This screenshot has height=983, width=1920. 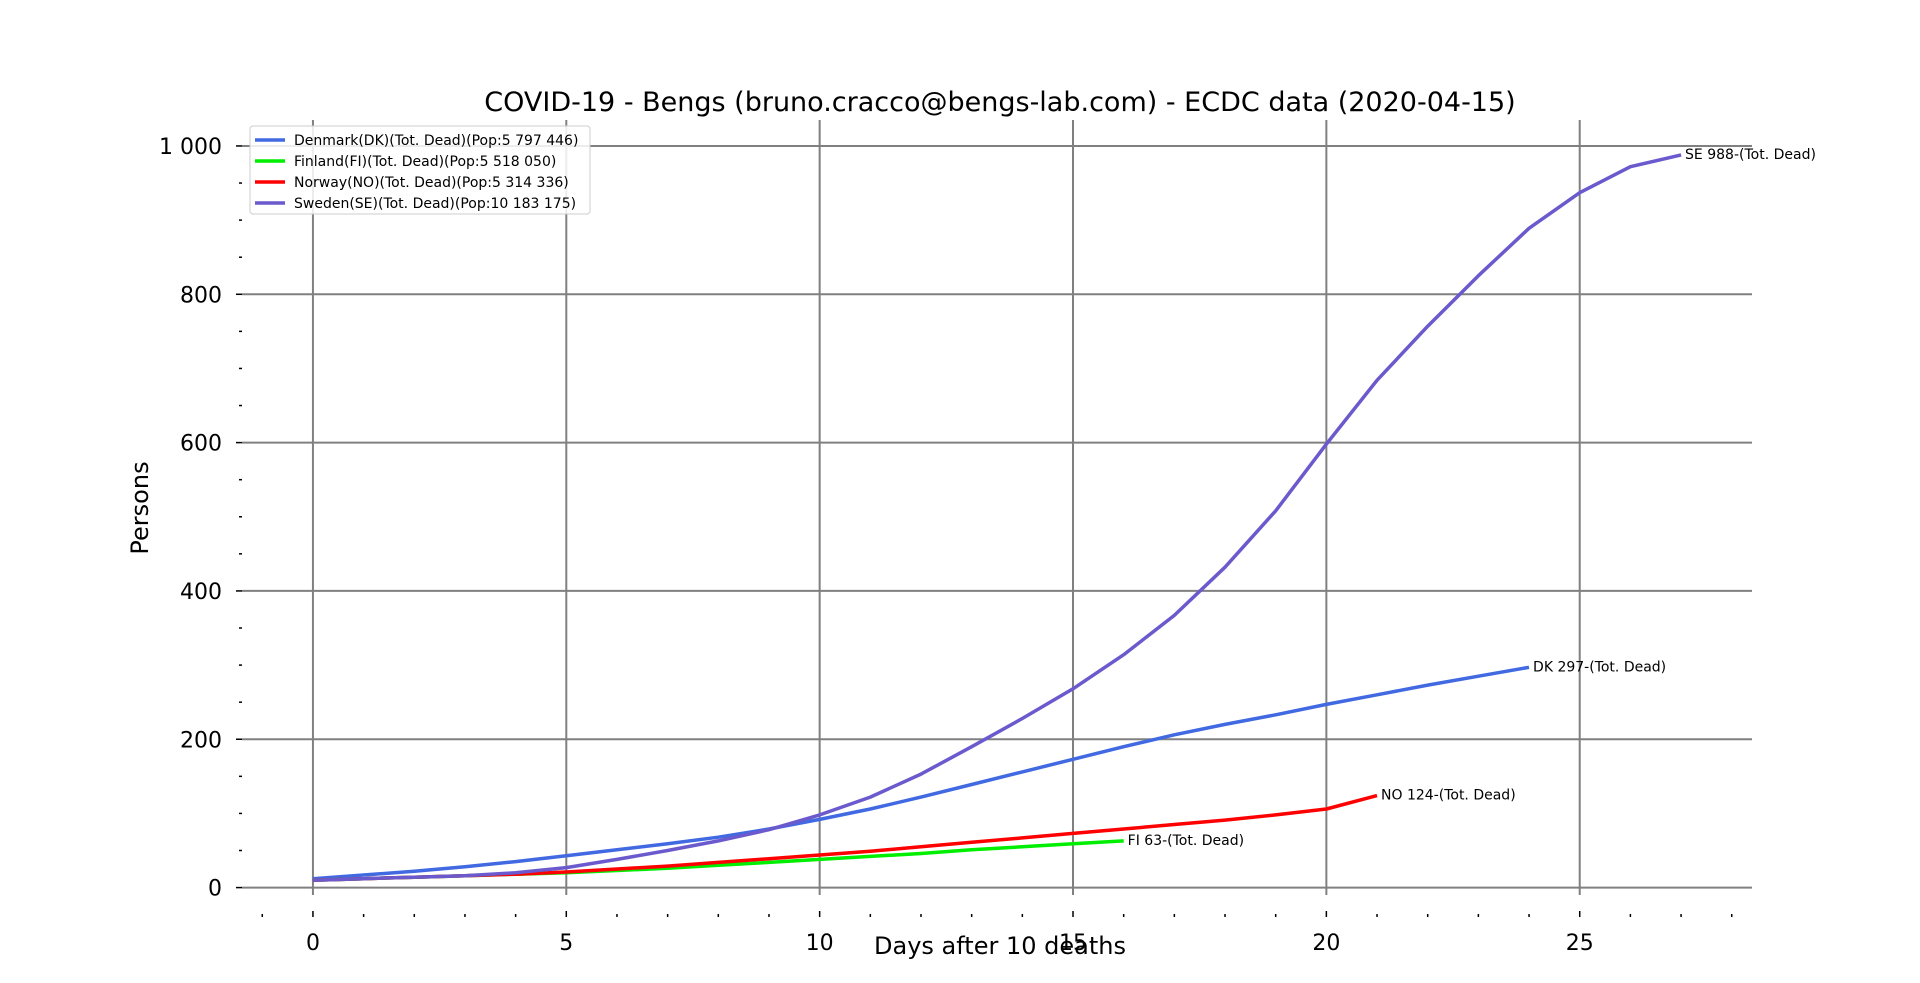 What do you see at coordinates (435, 204) in the screenshot?
I see `legend-entry: Sweden(SE)(Tot. Dead)(Pop:10 183 175)` at bounding box center [435, 204].